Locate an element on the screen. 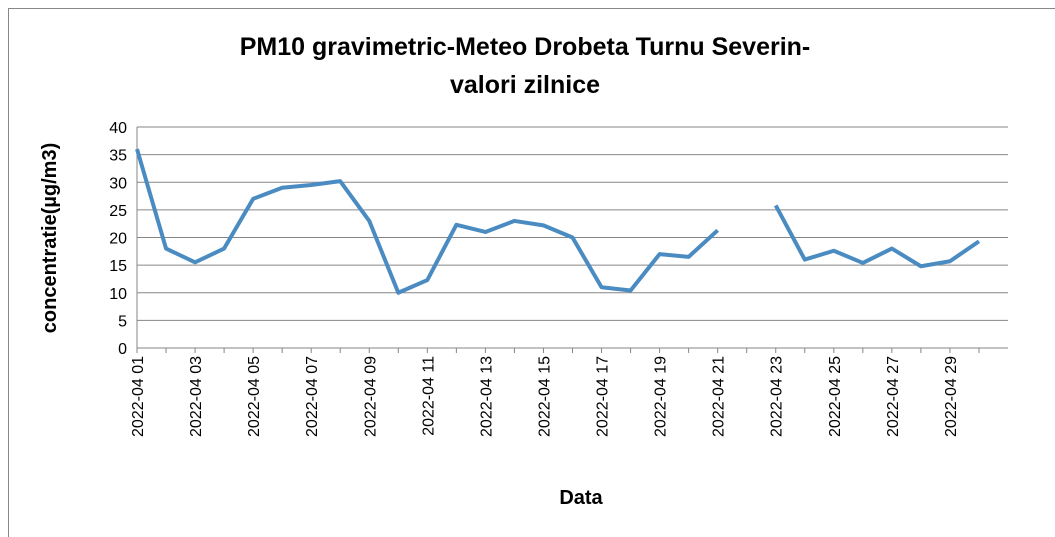 The height and width of the screenshot is (537, 1055). y-tick-label: 15 is located at coordinates (118, 266).